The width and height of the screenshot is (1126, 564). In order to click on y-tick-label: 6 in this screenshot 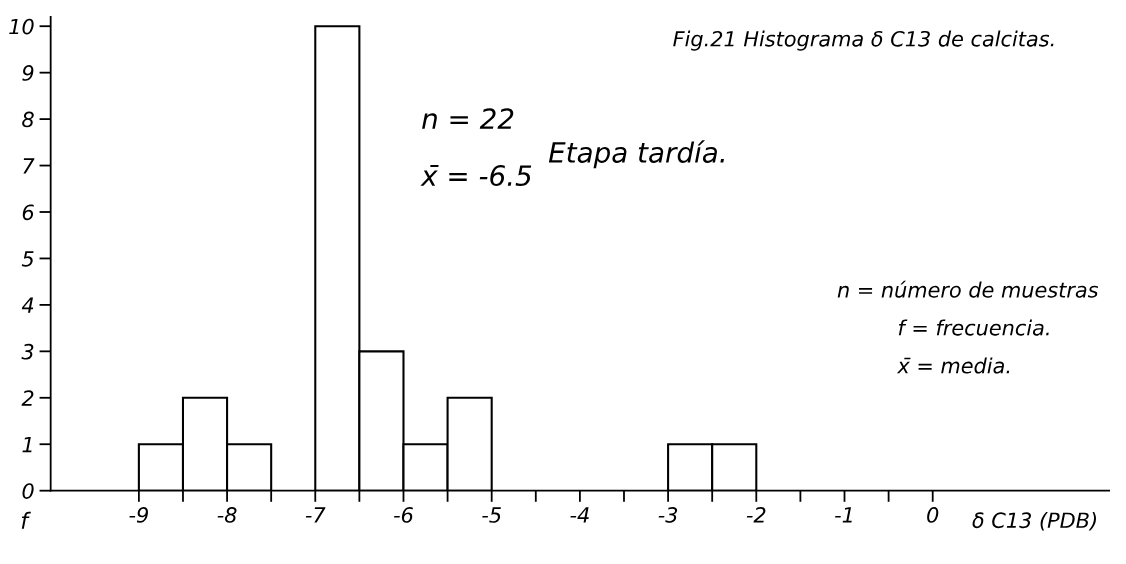, I will do `click(28, 212)`.